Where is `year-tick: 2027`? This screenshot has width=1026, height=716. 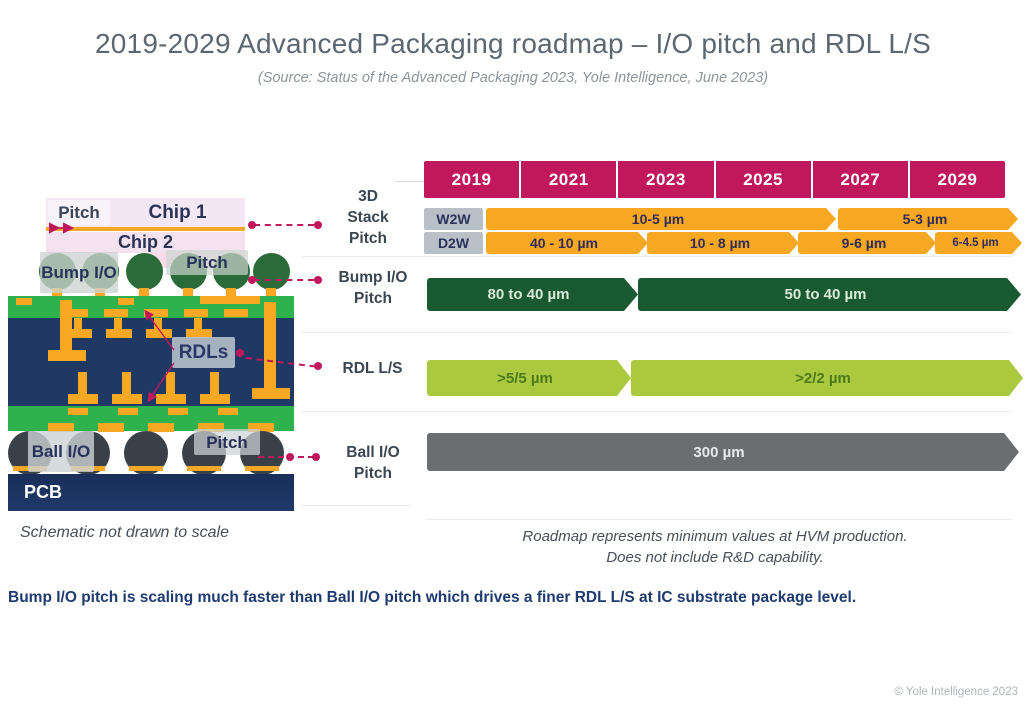
year-tick: 2027 is located at coordinates (861, 179).